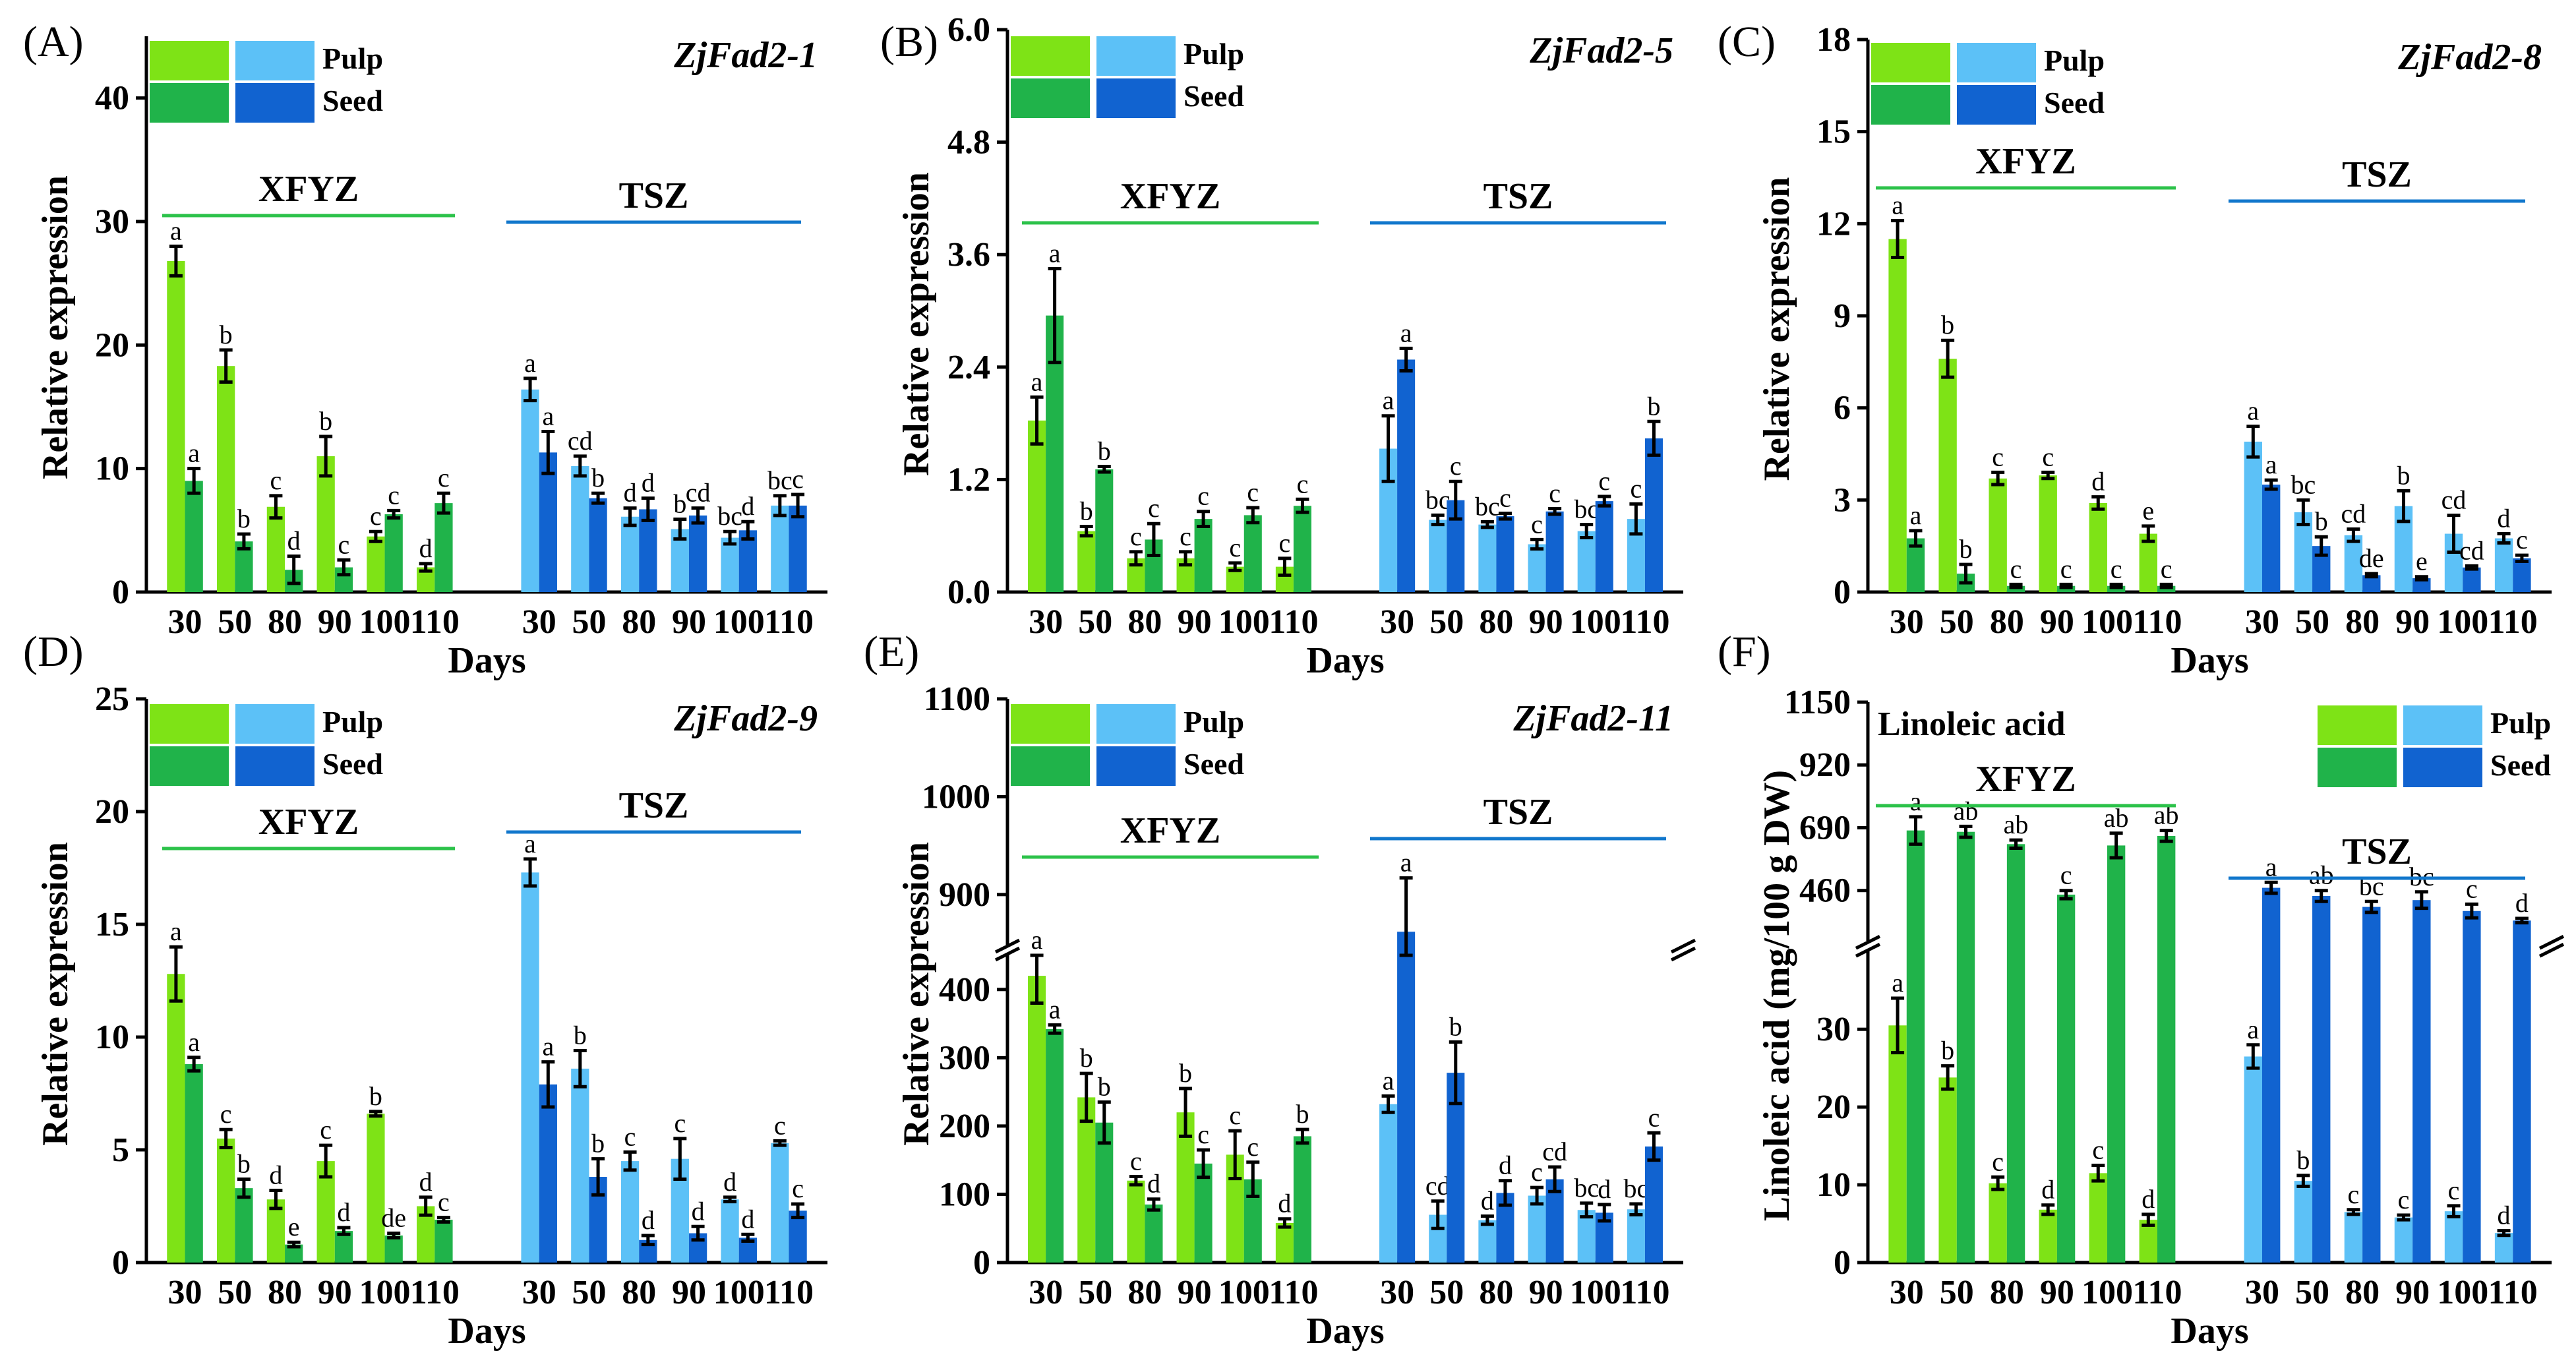  I want to click on y-tick-label: 0, so click(1842, 592).